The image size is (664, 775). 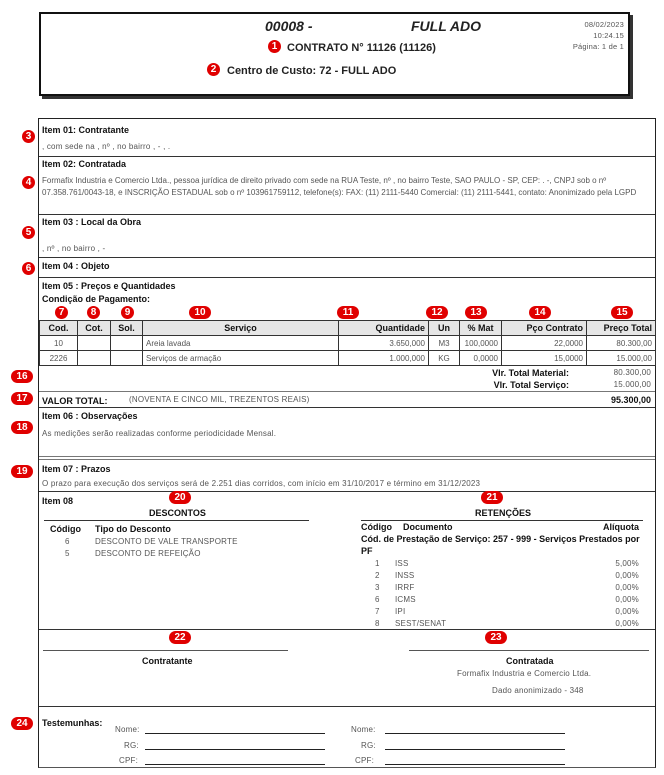 What do you see at coordinates (127, 312) in the screenshot?
I see `annotation-marker: 9` at bounding box center [127, 312].